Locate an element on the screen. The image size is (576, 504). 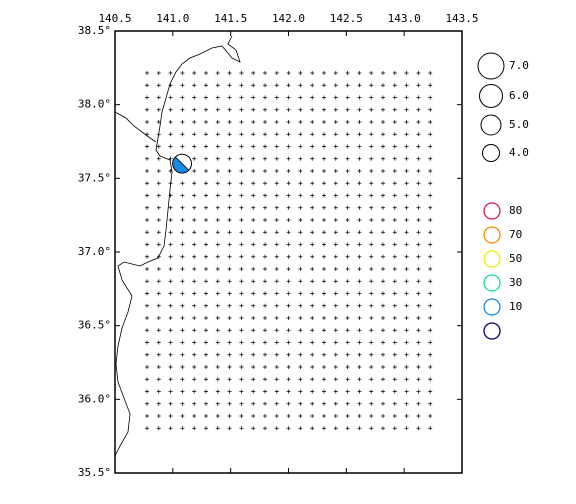
x-tick-label: 141.5 is located at coordinates (230, 18).